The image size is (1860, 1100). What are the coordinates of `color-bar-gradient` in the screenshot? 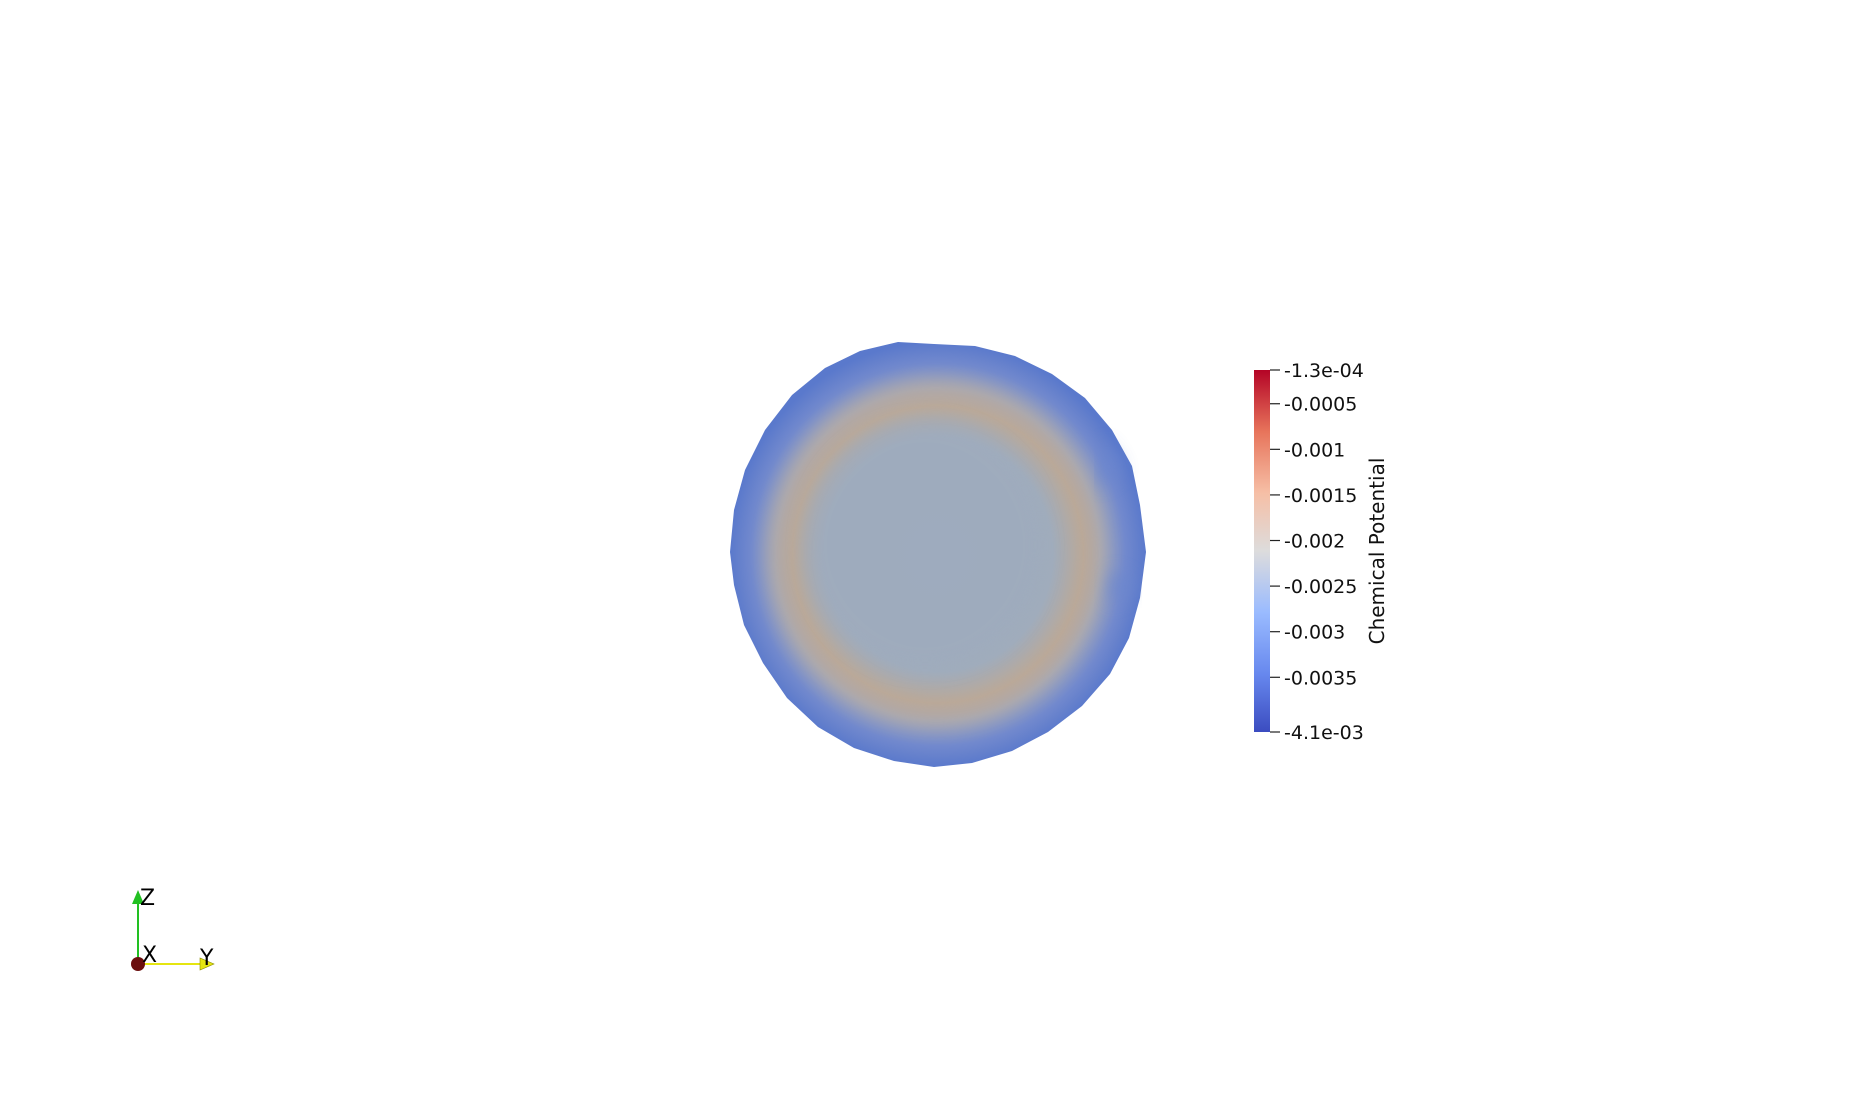 It's located at (1262, 551).